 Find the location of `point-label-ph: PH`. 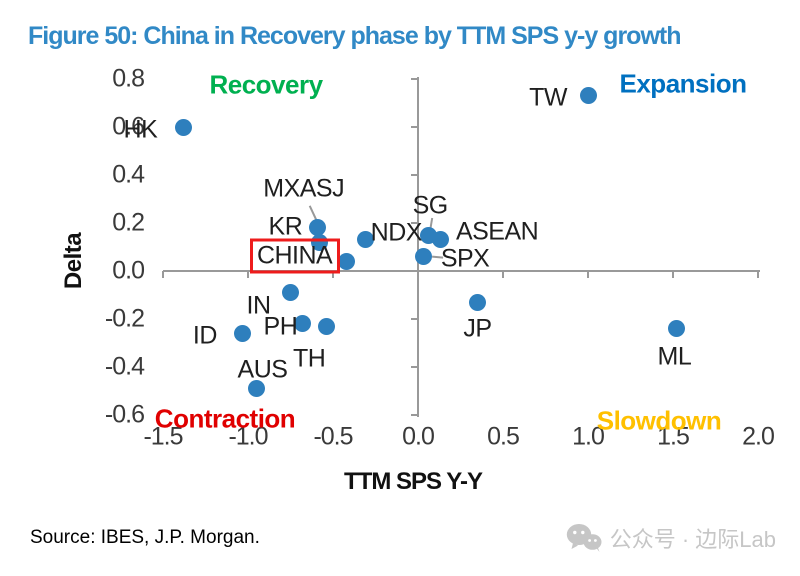

point-label-ph: PH is located at coordinates (280, 326).